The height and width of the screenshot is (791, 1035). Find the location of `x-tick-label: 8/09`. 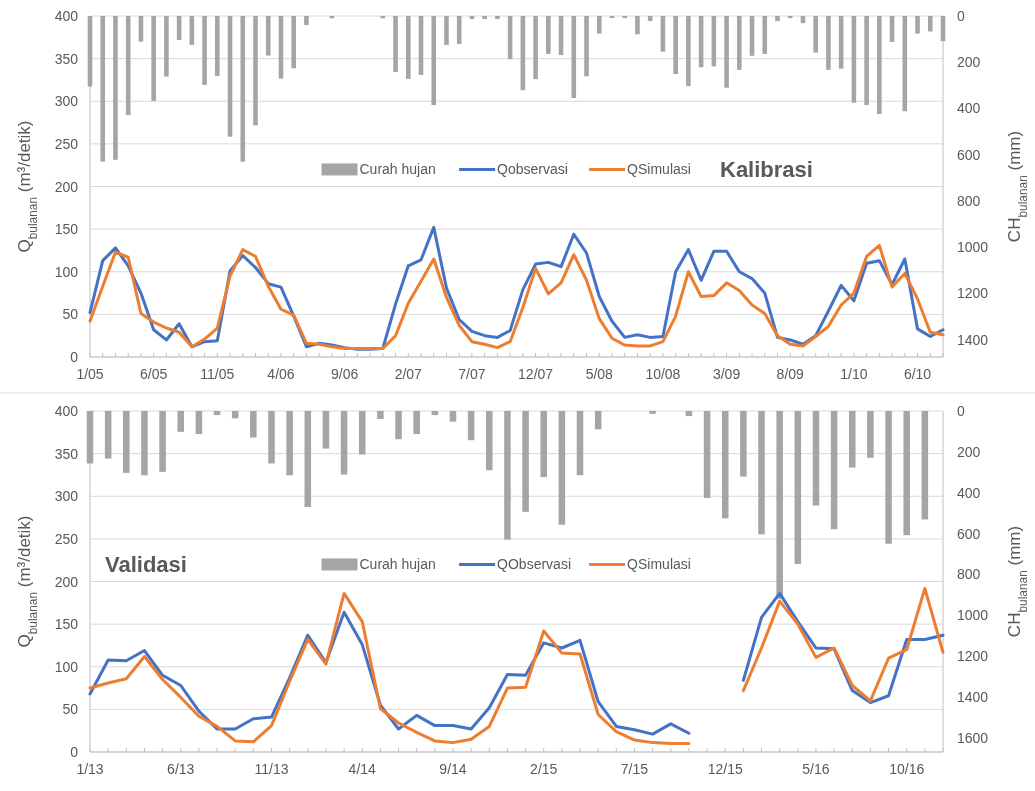

x-tick-label: 8/09 is located at coordinates (790, 374).